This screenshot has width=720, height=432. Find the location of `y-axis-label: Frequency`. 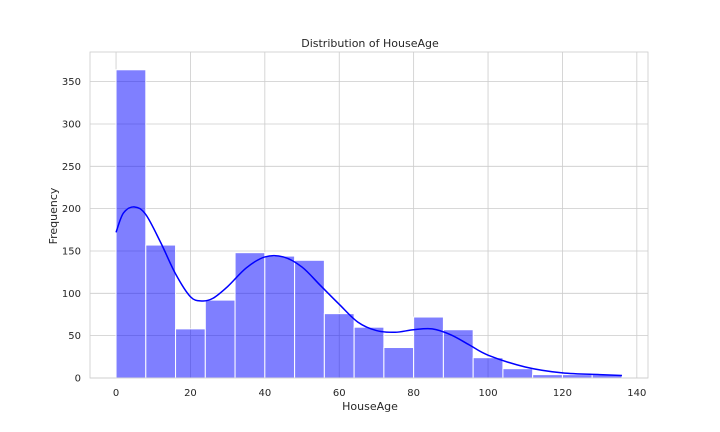

y-axis-label: Frequency is located at coordinates (53, 215).